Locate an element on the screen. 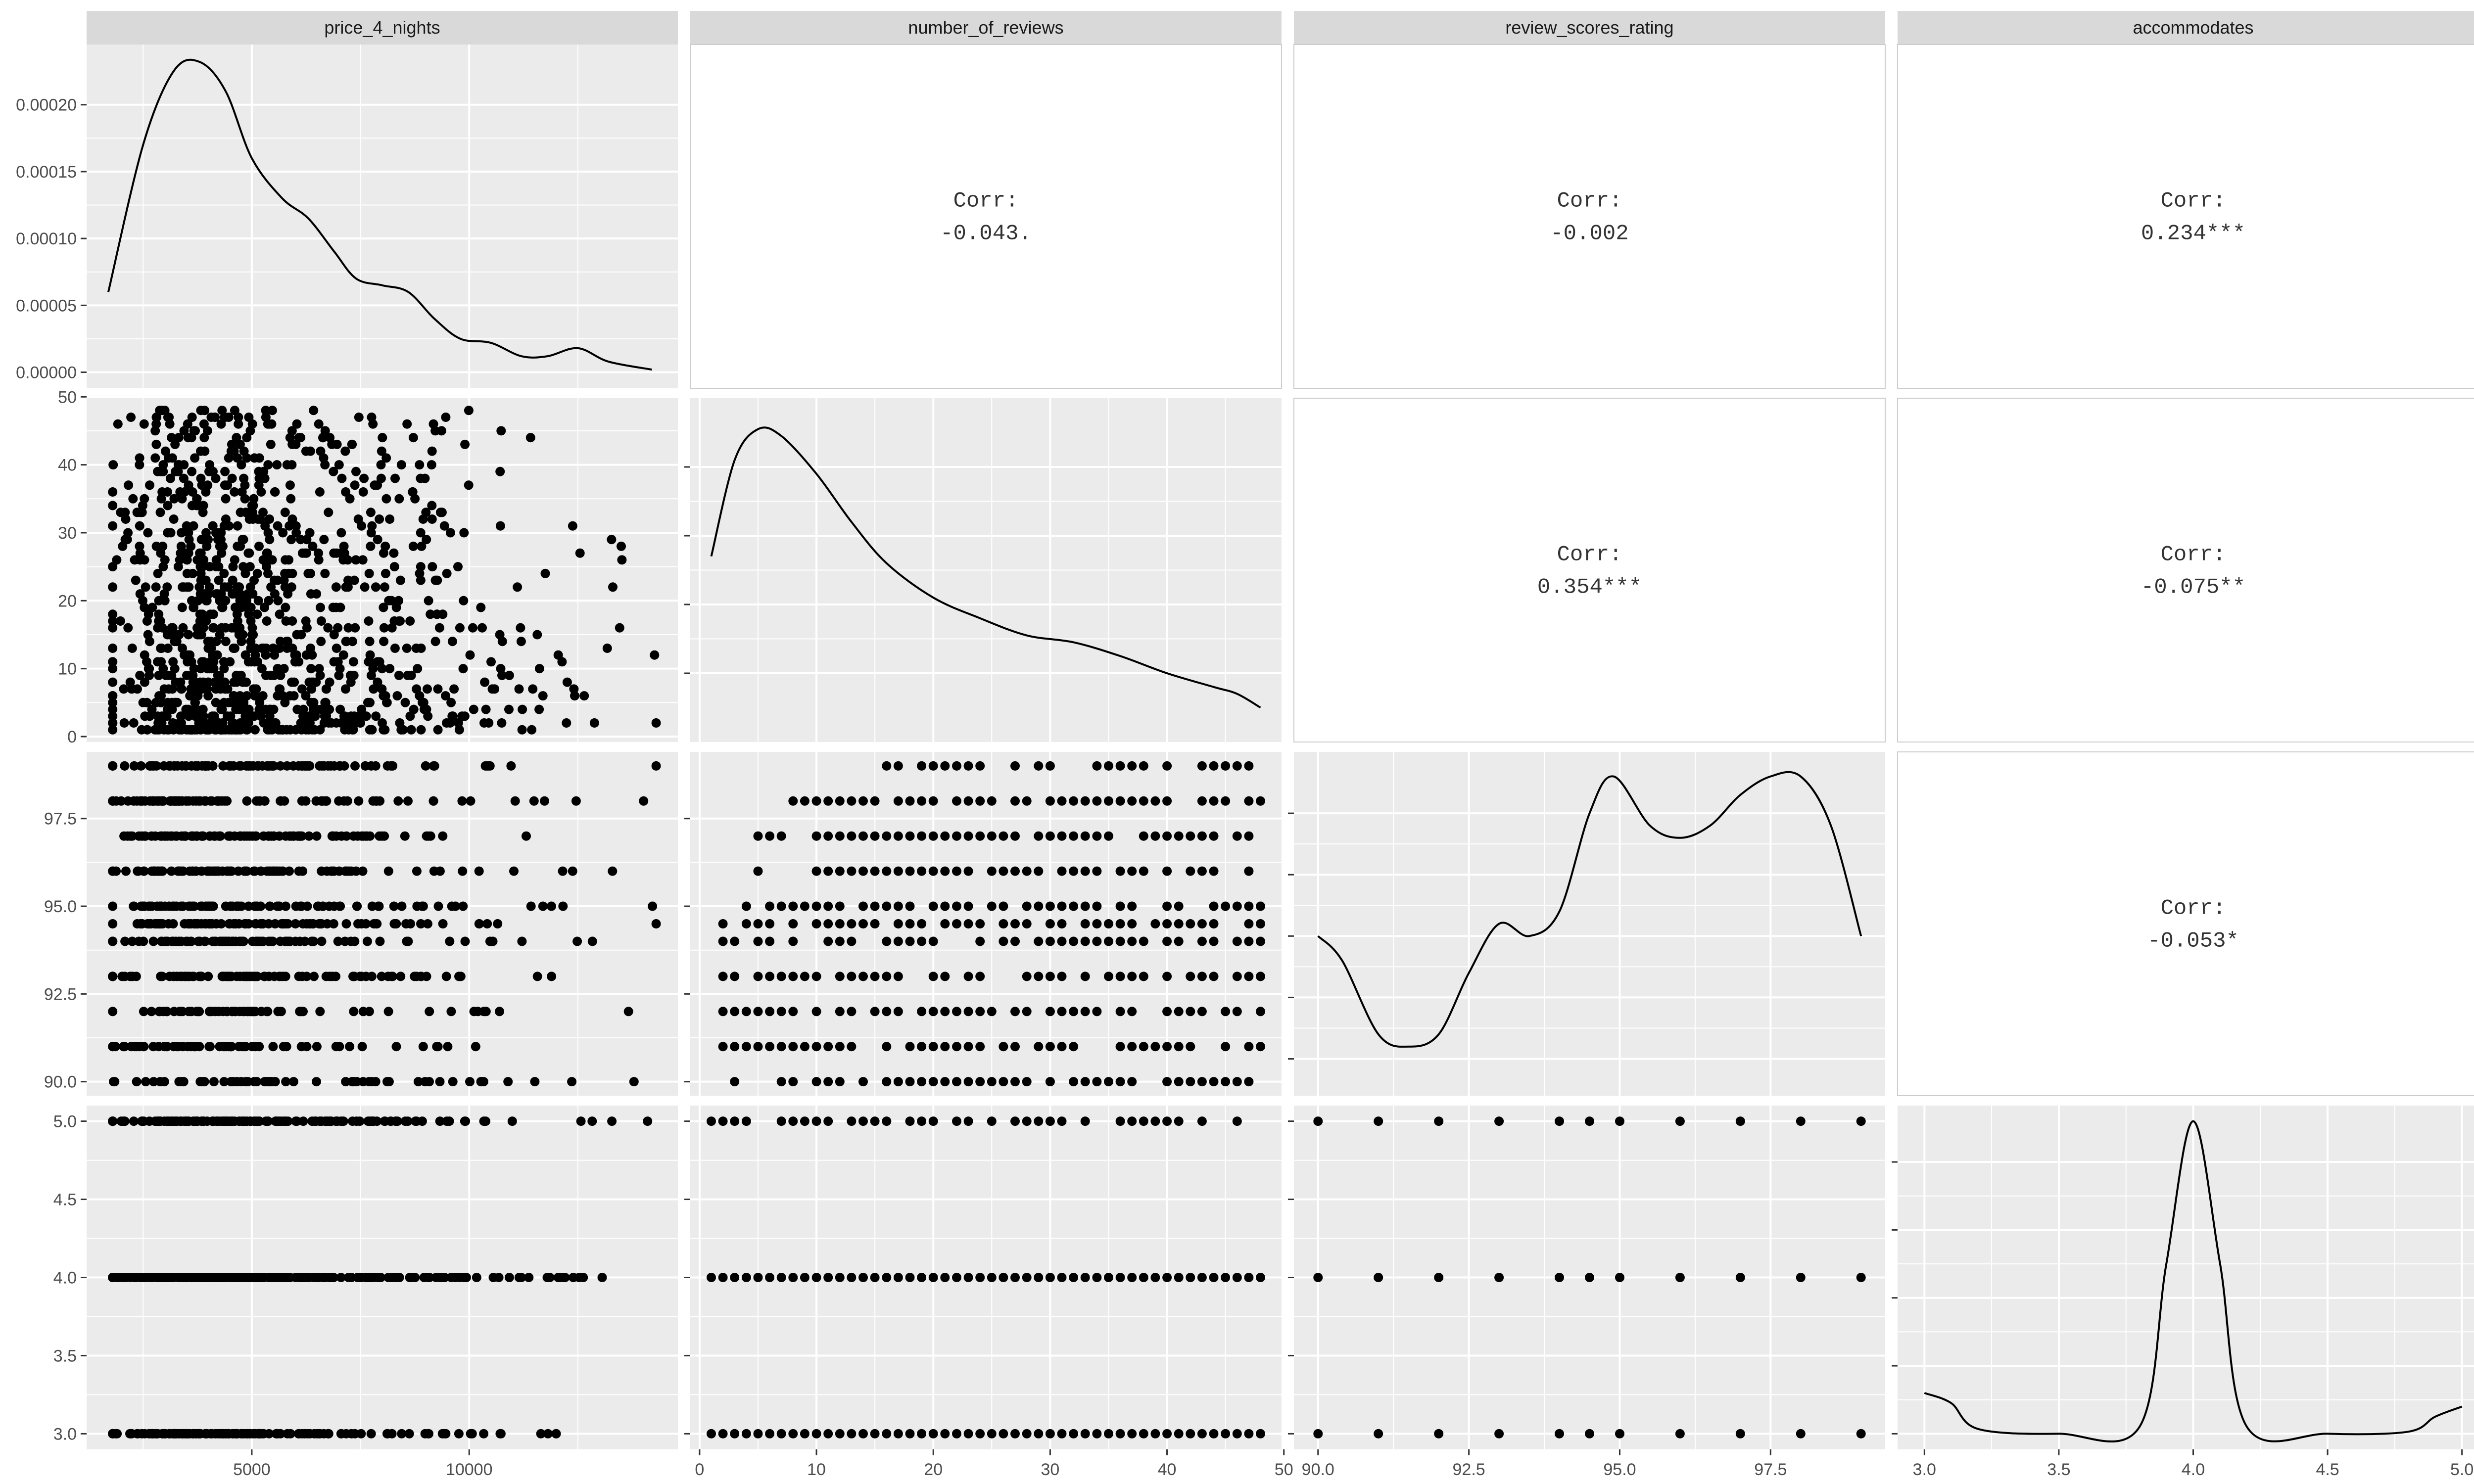 This screenshot has width=2474, height=1484. y-tick-label: 4.0 is located at coordinates (65, 1278).